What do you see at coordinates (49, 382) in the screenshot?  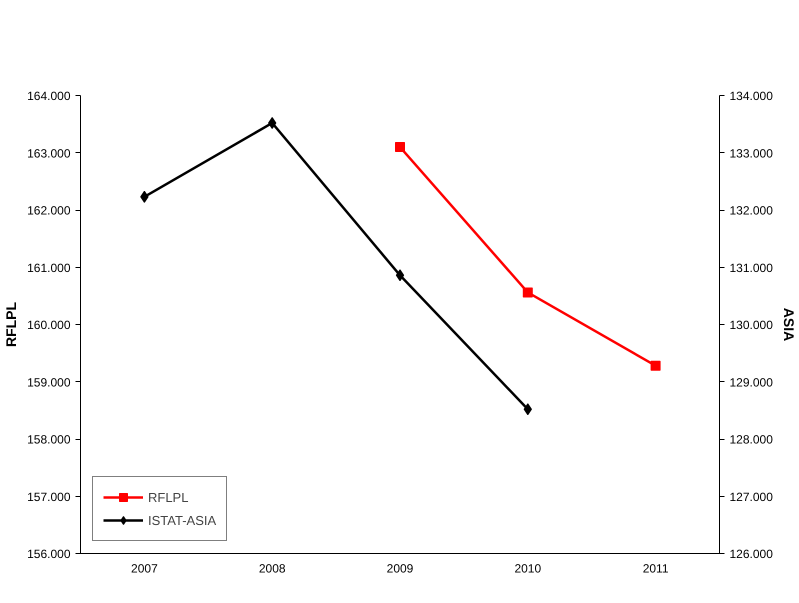 I see `y-tick-label: 159.000` at bounding box center [49, 382].